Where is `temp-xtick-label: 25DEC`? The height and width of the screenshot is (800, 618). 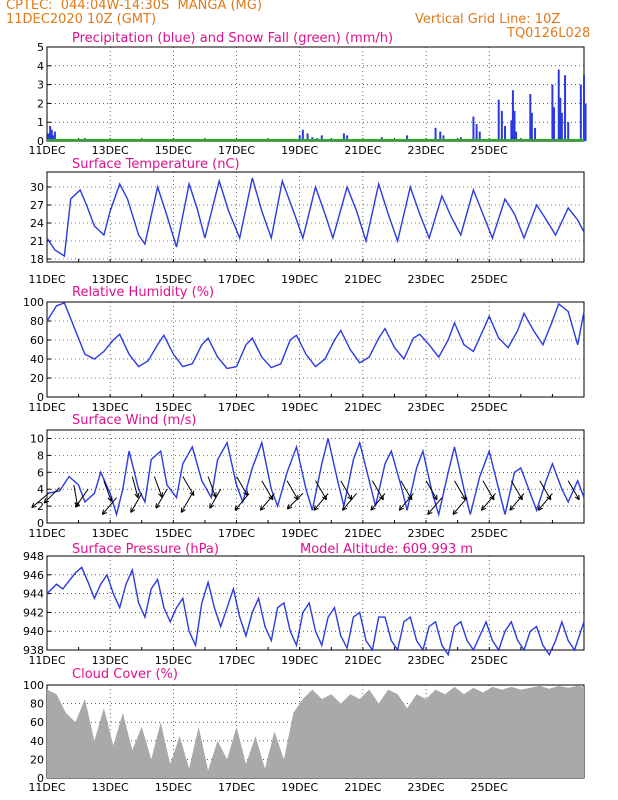
temp-xtick-label: 25DEC is located at coordinates (489, 279).